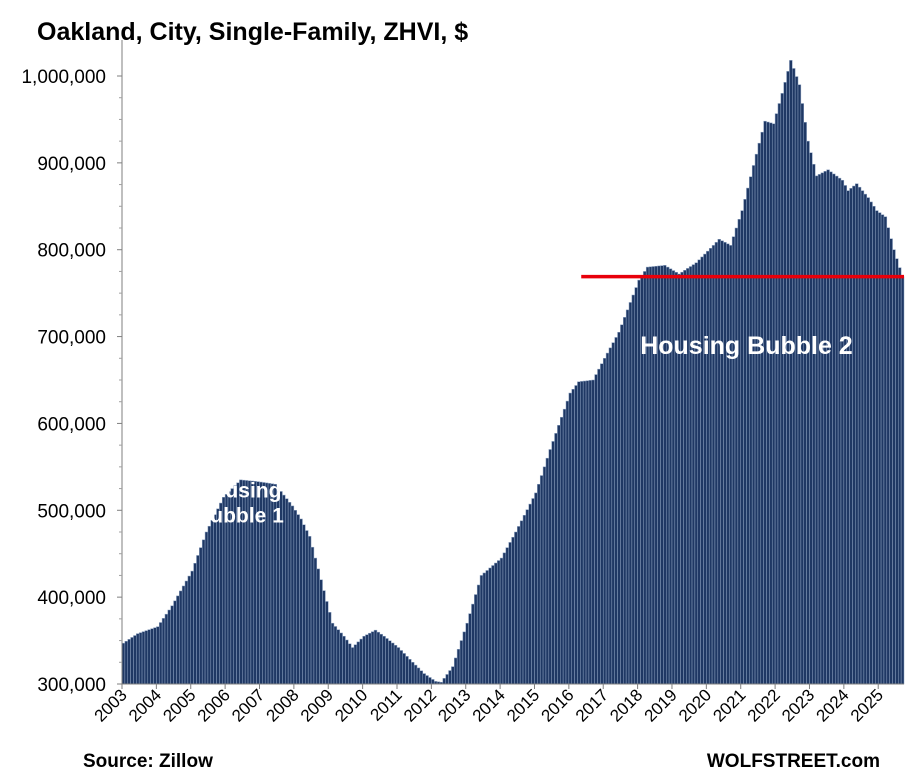 The image size is (910, 777). What do you see at coordinates (252, 32) in the screenshot?
I see `chart-title: Oakland, City, Single-Family, ZHVI, $` at bounding box center [252, 32].